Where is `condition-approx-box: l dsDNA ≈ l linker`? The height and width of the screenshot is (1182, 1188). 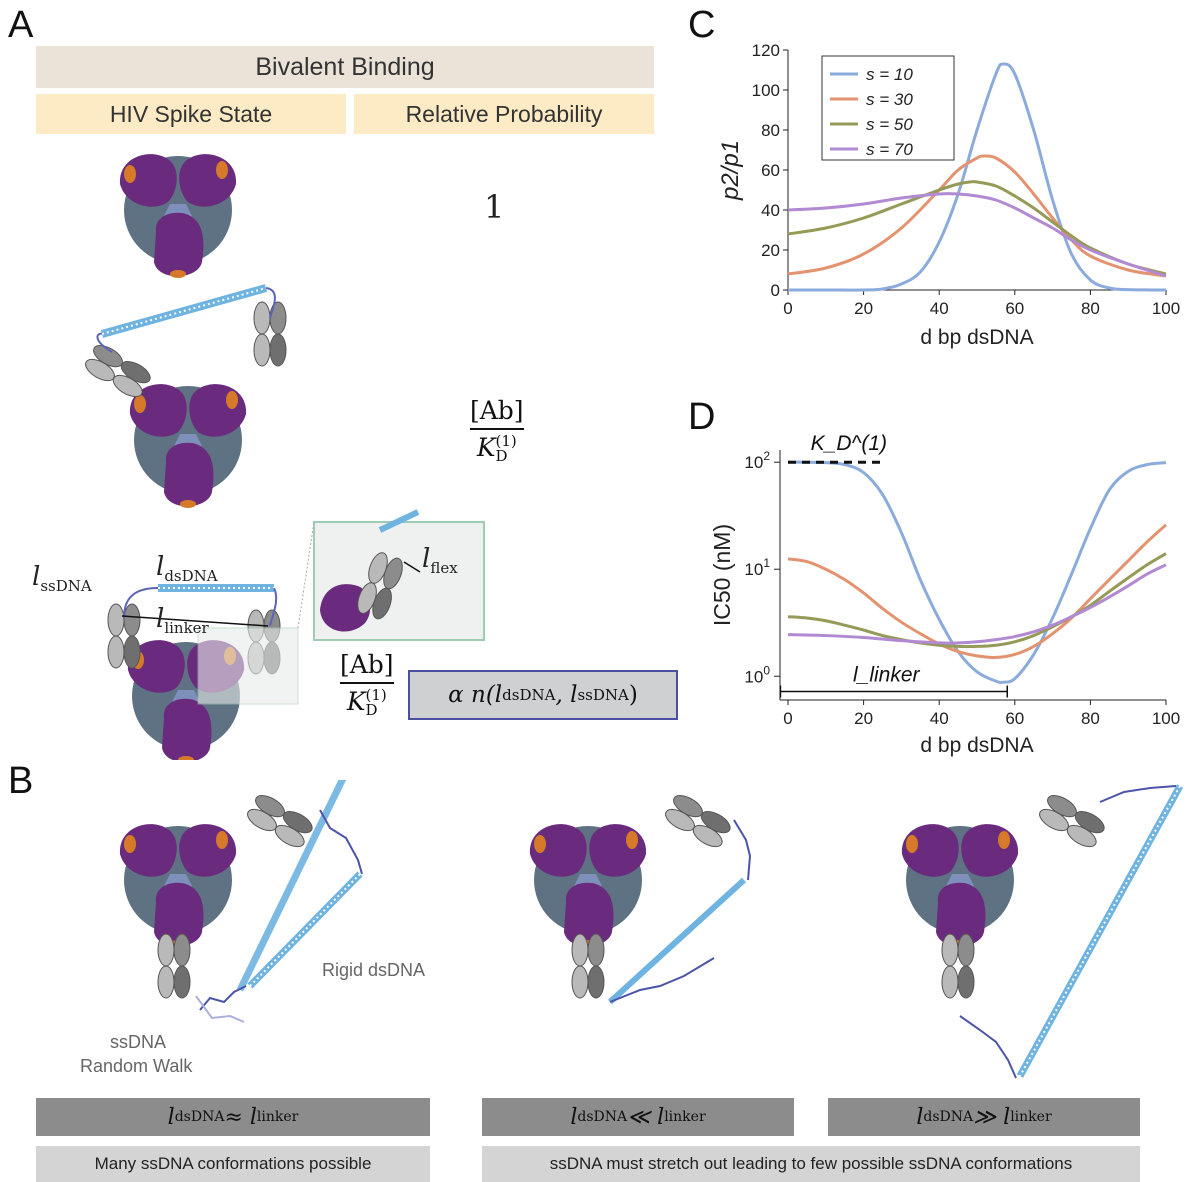 condition-approx-box: l dsDNA ≈ l linker is located at coordinates (233, 1117).